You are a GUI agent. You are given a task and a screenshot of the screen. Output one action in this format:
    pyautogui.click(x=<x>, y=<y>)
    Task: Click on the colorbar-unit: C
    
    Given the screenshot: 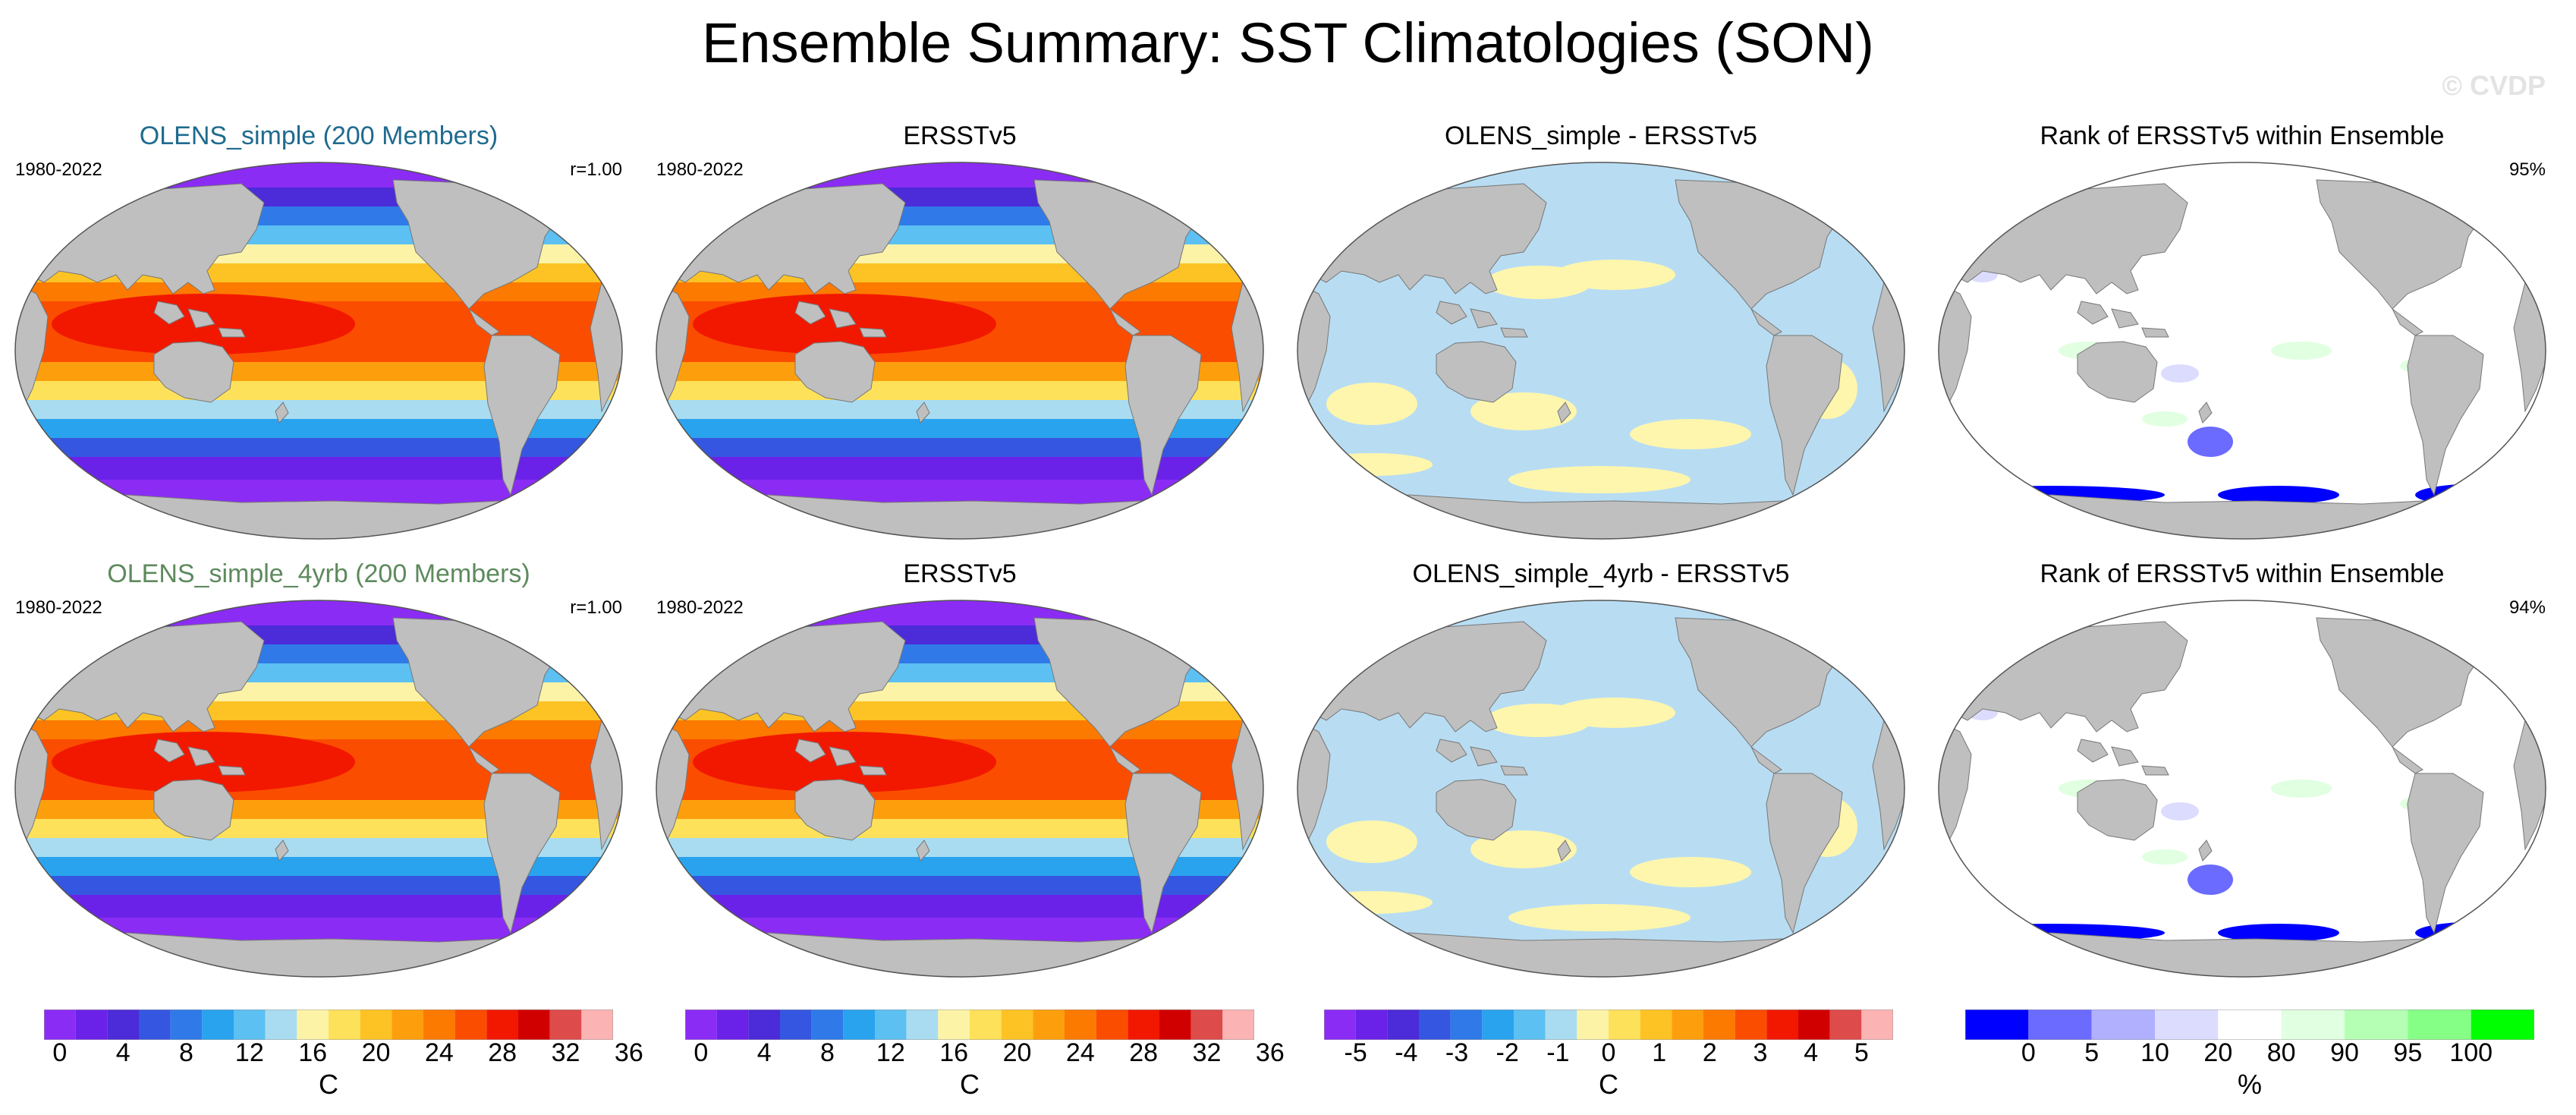 What is the action you would take?
    pyautogui.click(x=328, y=1084)
    